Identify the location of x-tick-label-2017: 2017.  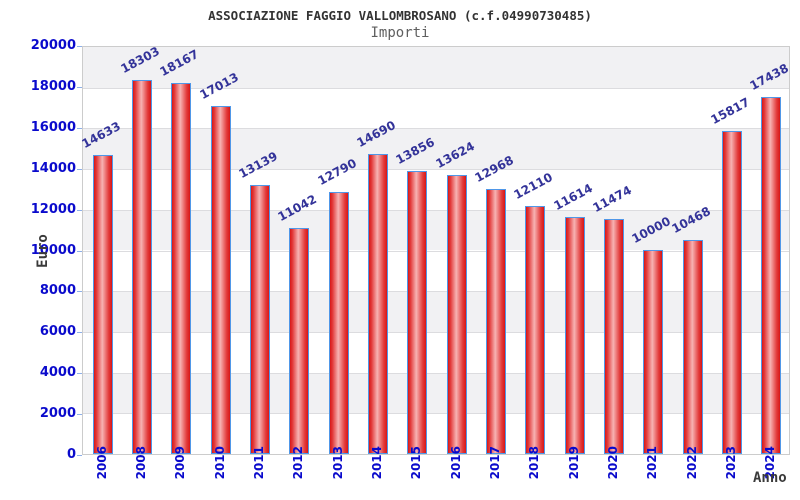
(495, 463).